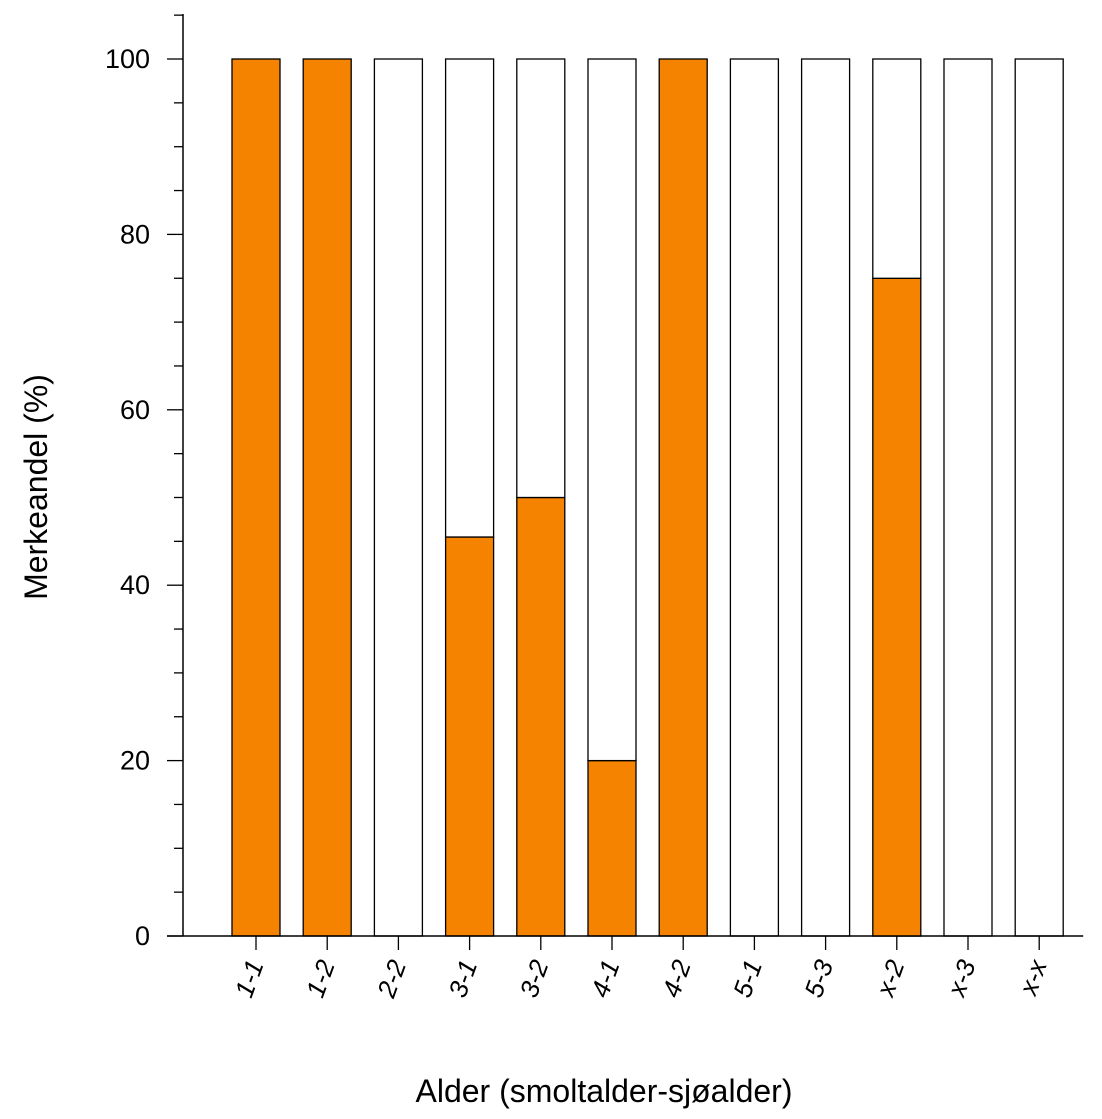  Describe the element at coordinates (135, 761) in the screenshot. I see `y-tick-label: 20` at that location.